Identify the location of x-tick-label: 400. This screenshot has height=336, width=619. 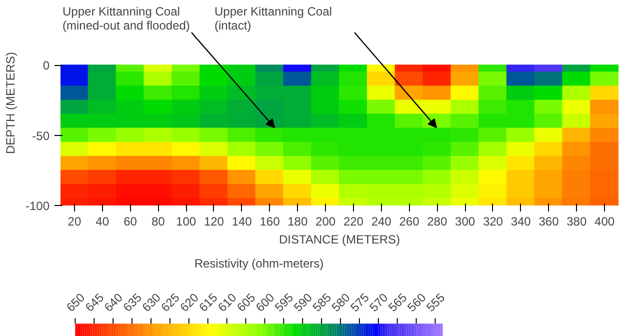
(604, 221).